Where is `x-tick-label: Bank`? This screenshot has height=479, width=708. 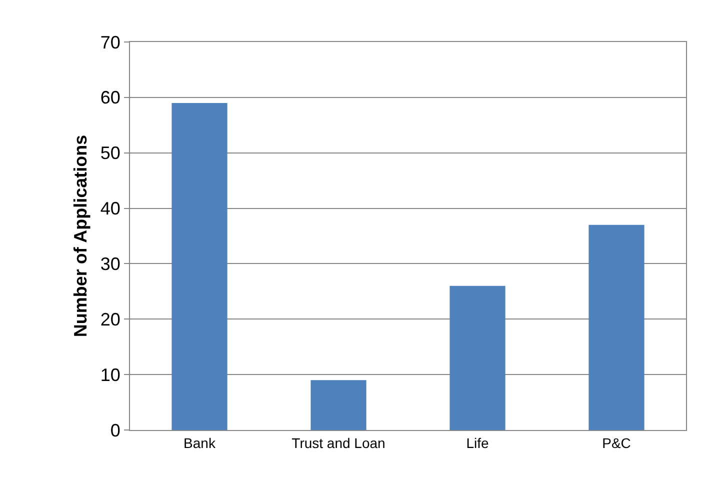
x-tick-label: Bank is located at coordinates (200, 442).